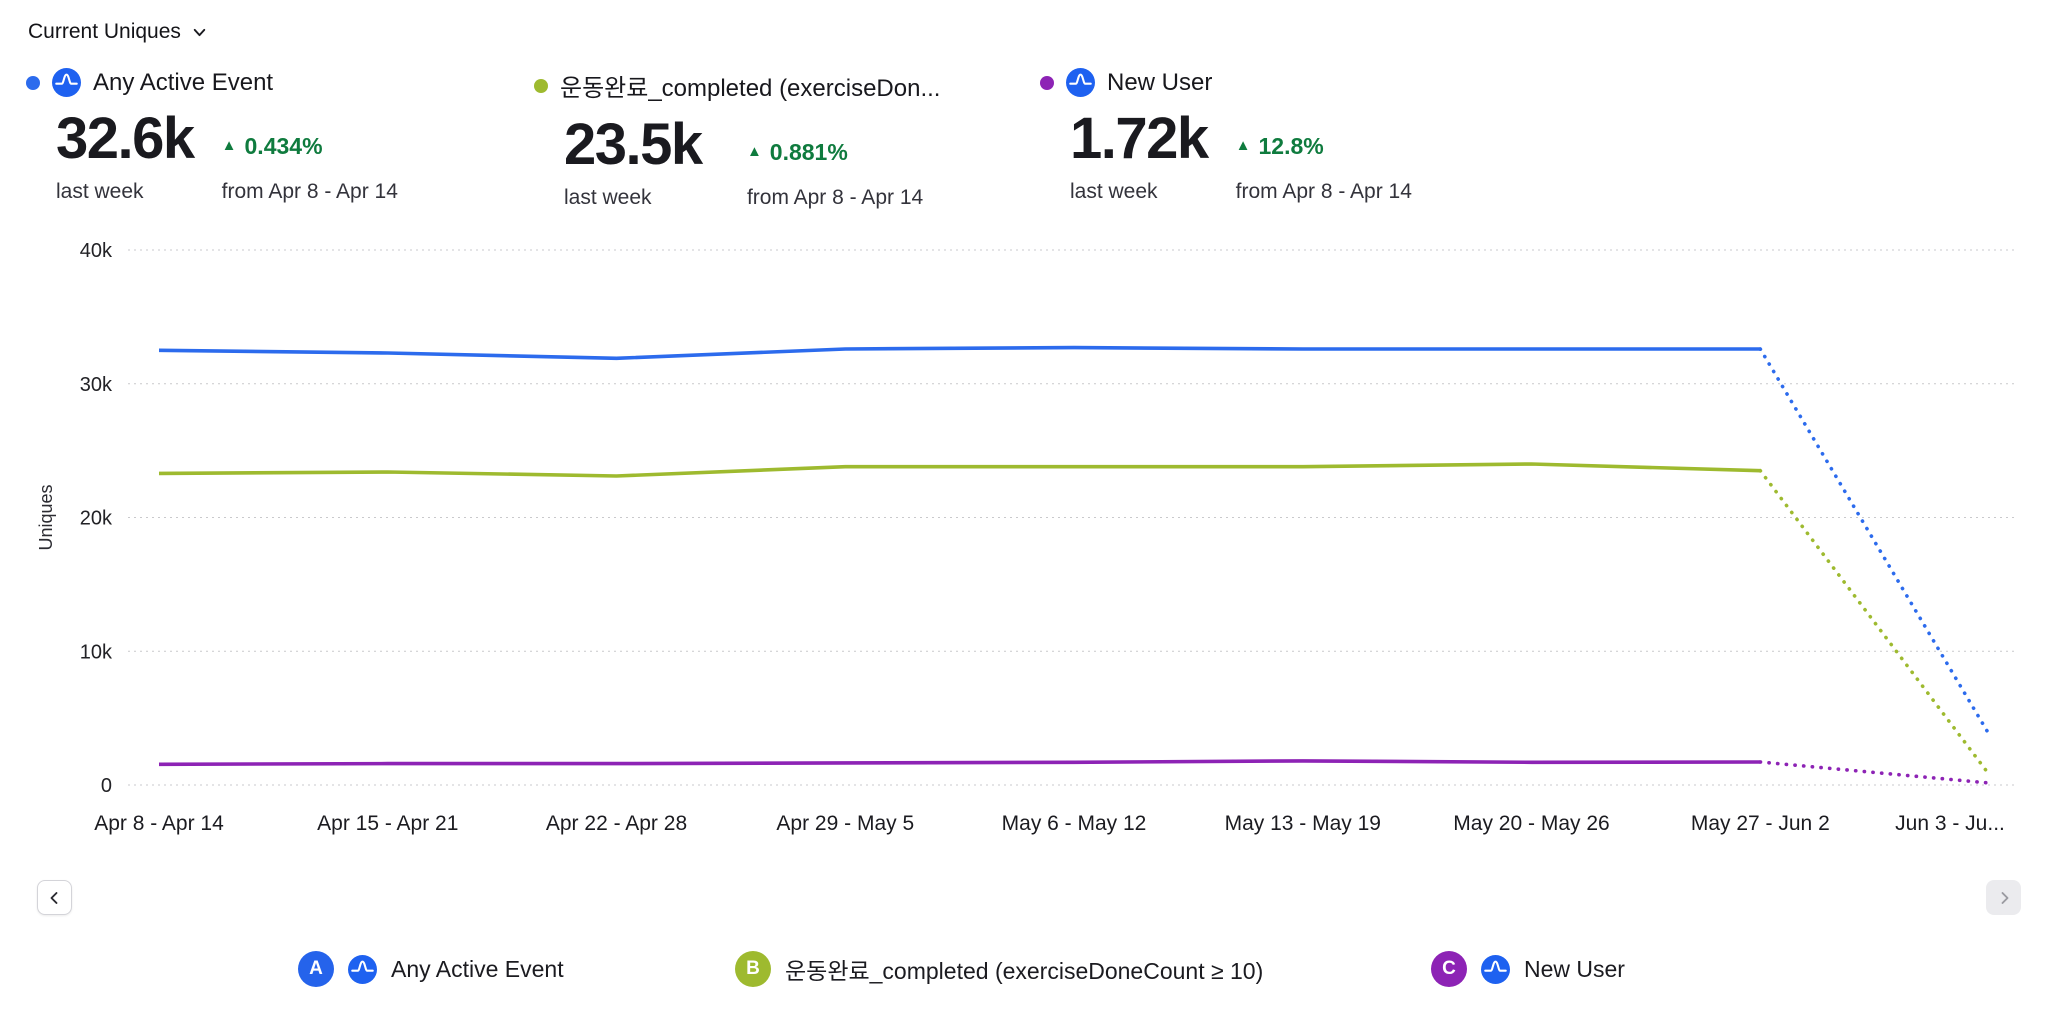 This screenshot has width=2048, height=1012. I want to click on chevron-left-icon, so click(53, 897).